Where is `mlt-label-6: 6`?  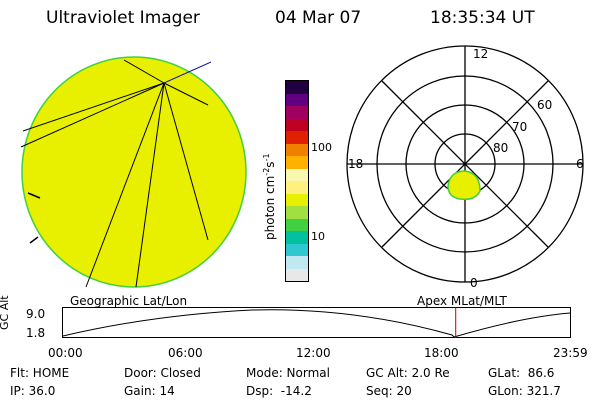 mlt-label-6: 6 is located at coordinates (580, 164).